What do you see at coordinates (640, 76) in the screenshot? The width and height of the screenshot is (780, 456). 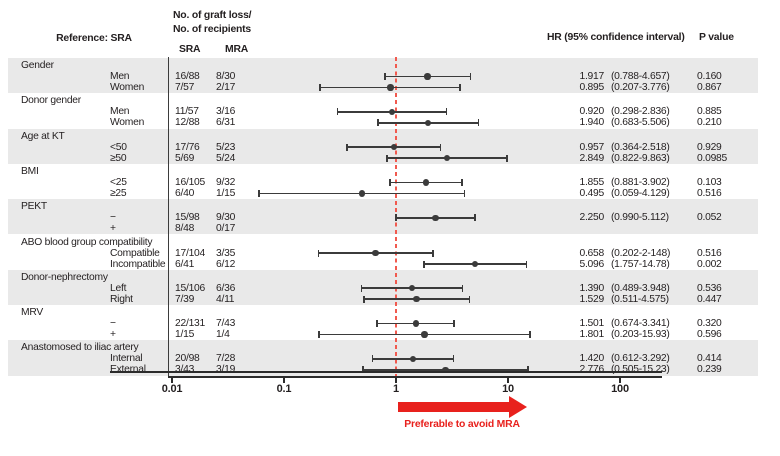 I see `ci-value: (0.788-4.657)` at bounding box center [640, 76].